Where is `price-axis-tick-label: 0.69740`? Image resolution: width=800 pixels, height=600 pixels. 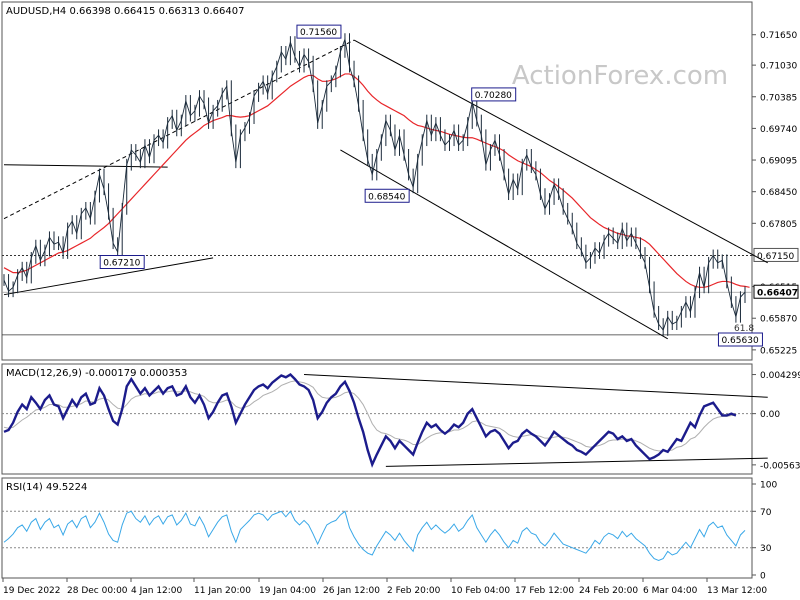 price-axis-tick-label: 0.69740 is located at coordinates (778, 130).